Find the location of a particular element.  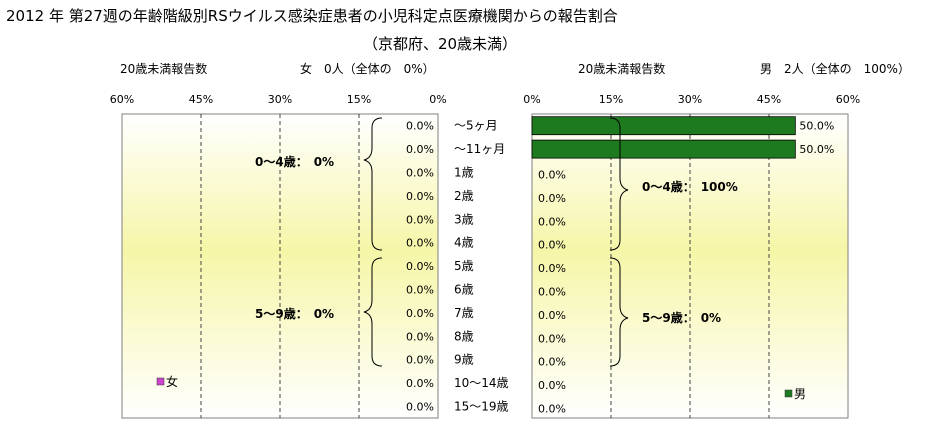

male-brackets is located at coordinates (619, 242).